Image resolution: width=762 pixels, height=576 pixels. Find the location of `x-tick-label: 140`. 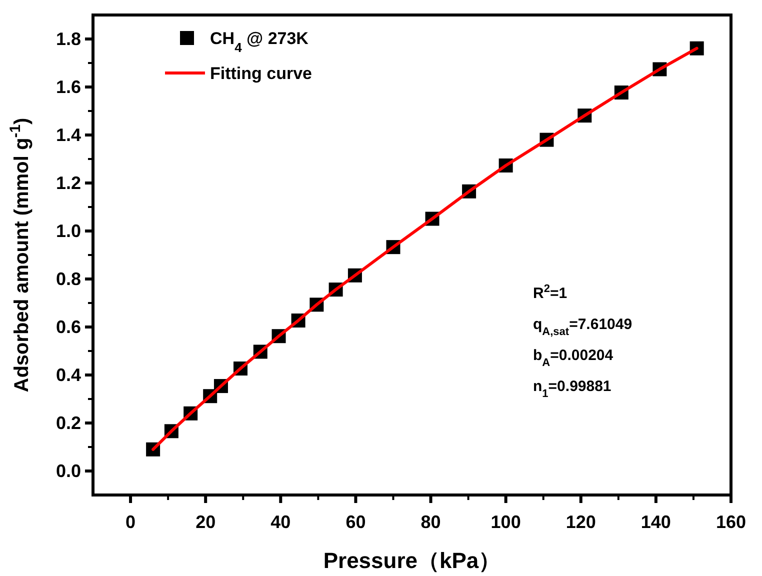

x-tick-label: 140 is located at coordinates (655, 522).